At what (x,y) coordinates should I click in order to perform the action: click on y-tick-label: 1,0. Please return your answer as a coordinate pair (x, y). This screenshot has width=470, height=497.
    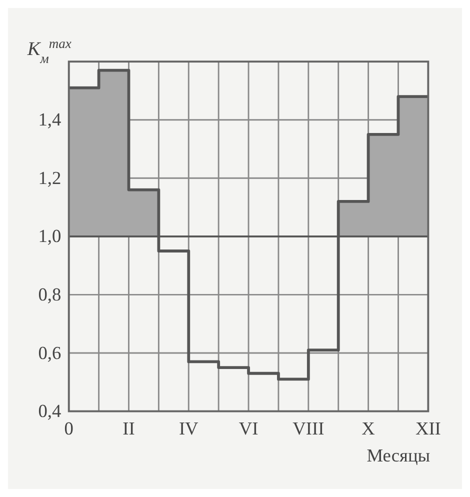
    Looking at the image, I should click on (50, 236).